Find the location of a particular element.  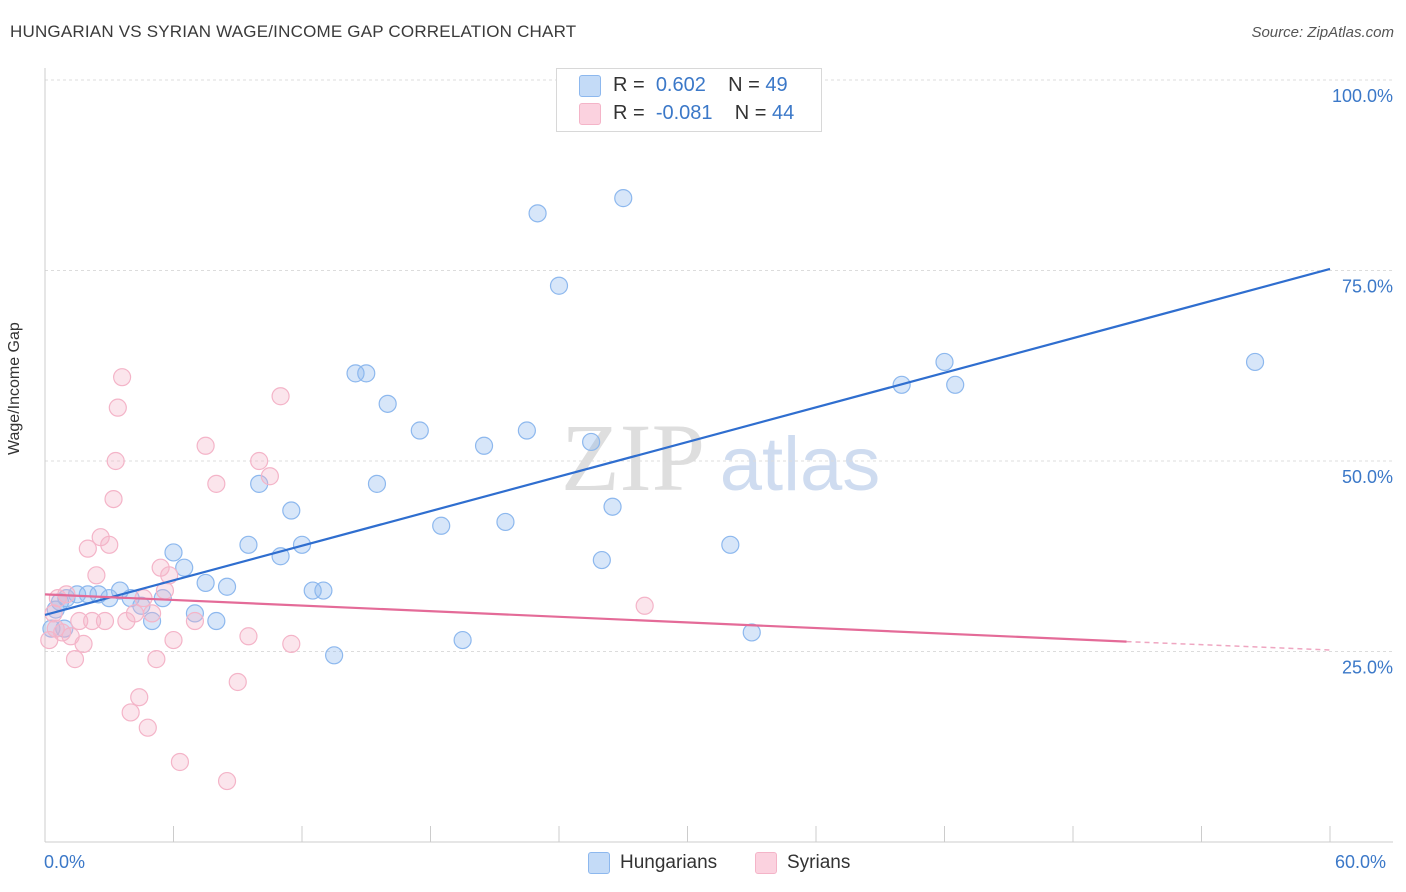

y-tick-label: 75.0% is located at coordinates (1367, 287).